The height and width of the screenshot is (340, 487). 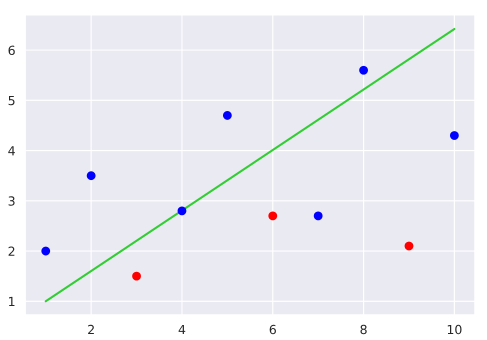 I want to click on x-tick-label: 8, so click(x=363, y=329).